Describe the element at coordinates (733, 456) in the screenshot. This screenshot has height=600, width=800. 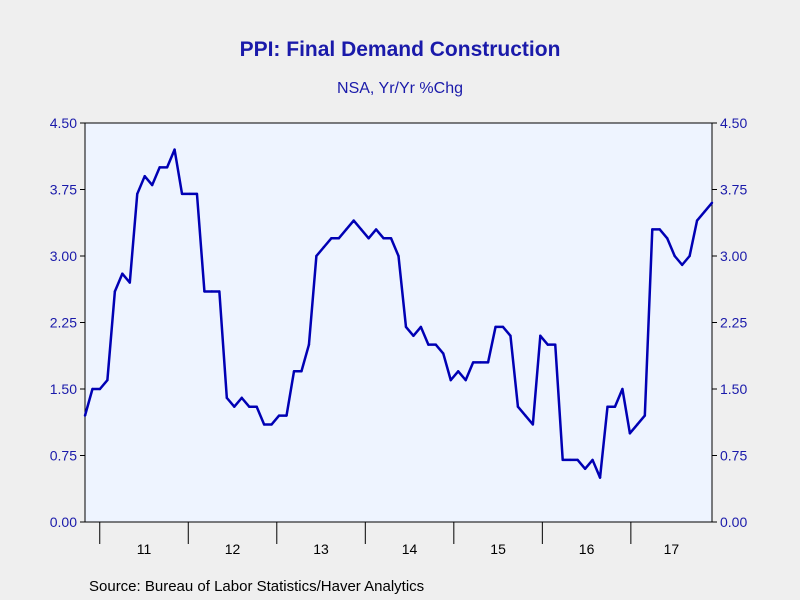
I see `y-tick-label-right: 0.75` at that location.